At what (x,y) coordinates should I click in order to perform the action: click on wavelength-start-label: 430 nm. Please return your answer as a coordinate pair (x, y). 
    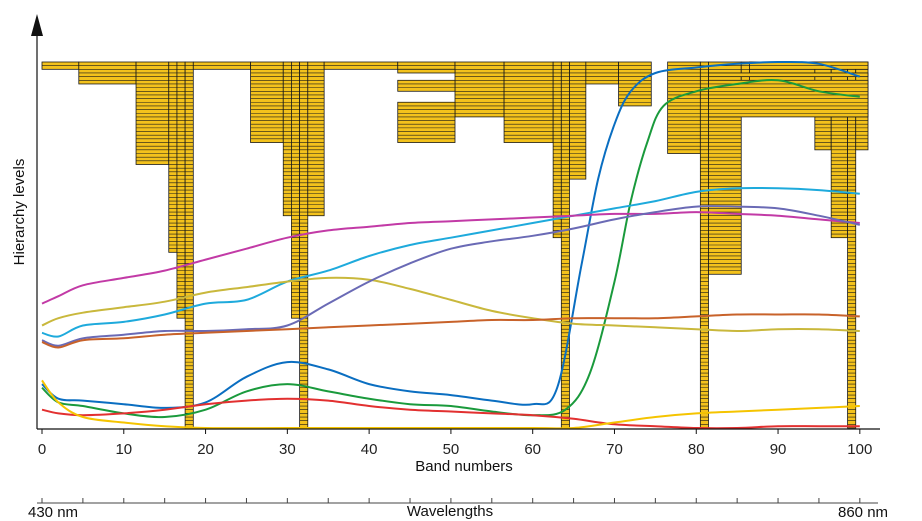
    Looking at the image, I should click on (53, 512).